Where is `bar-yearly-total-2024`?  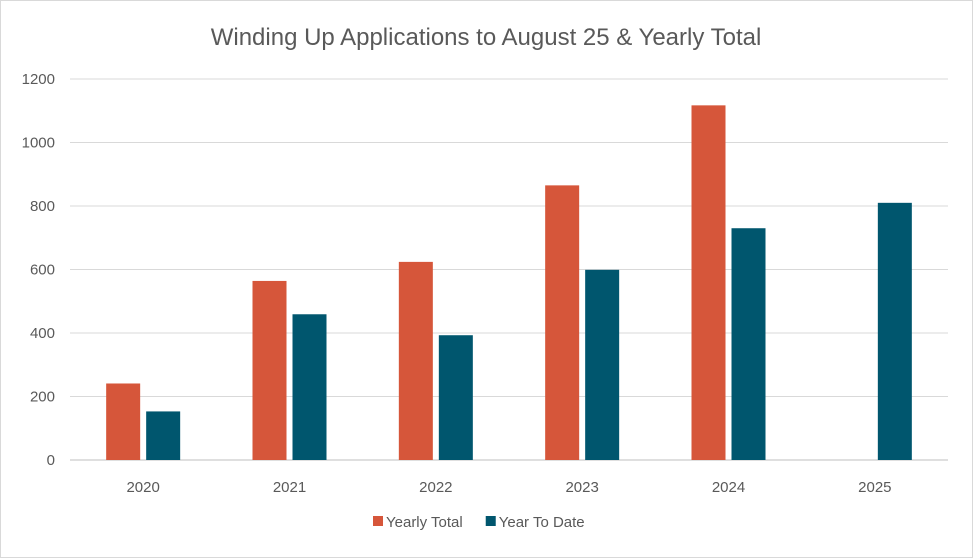
bar-yearly-total-2024 is located at coordinates (708, 282).